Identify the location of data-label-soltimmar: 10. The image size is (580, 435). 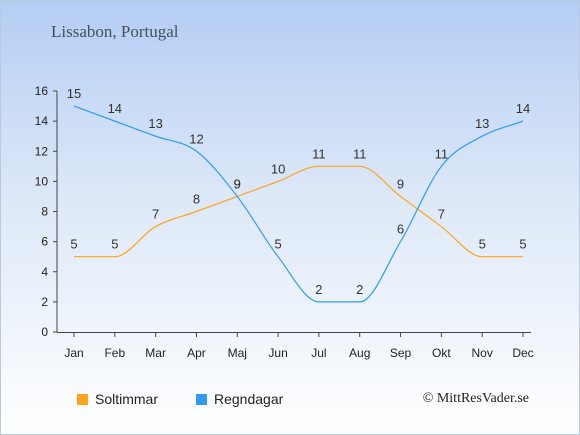
(278, 168).